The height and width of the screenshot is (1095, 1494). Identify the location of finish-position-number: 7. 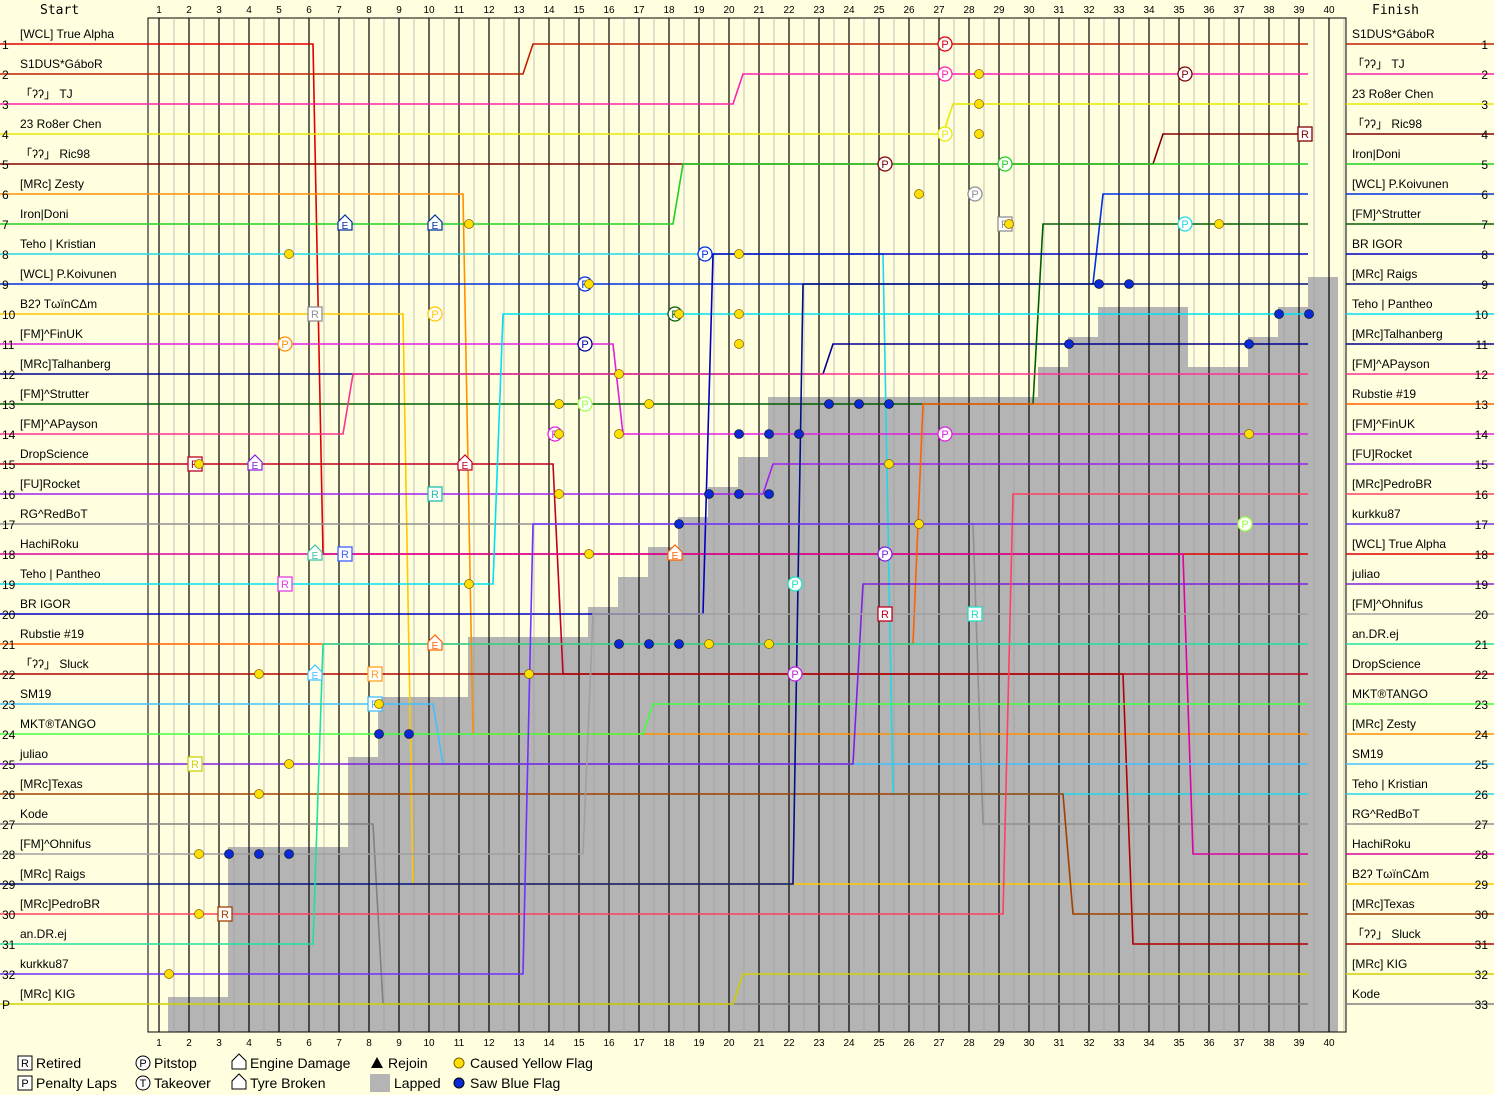
(1484, 225).